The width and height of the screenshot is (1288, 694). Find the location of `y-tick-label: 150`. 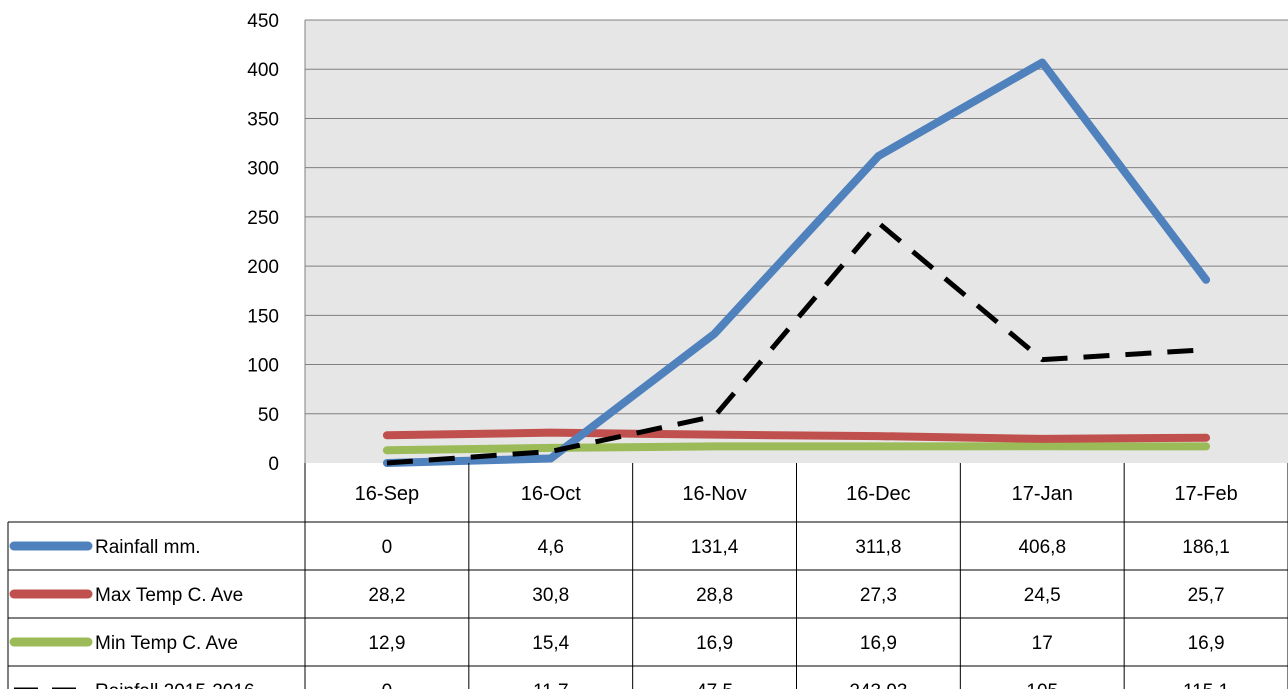

y-tick-label: 150 is located at coordinates (263, 316).